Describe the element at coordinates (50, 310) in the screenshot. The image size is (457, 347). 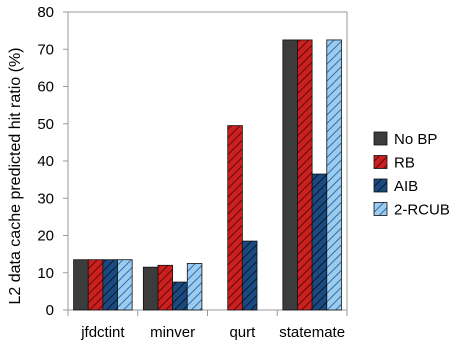
I see `y-tick-label: 0` at that location.